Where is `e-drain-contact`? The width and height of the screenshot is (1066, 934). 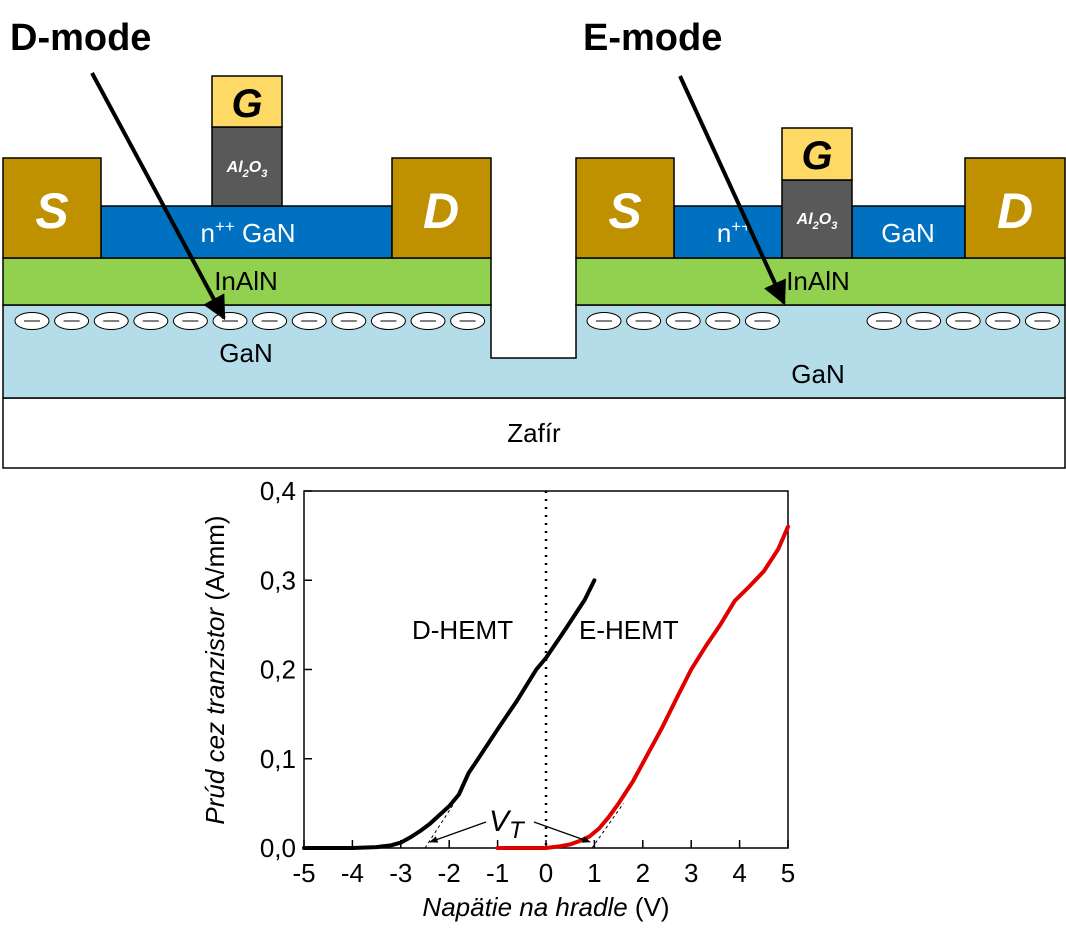 e-drain-contact is located at coordinates (1015, 208).